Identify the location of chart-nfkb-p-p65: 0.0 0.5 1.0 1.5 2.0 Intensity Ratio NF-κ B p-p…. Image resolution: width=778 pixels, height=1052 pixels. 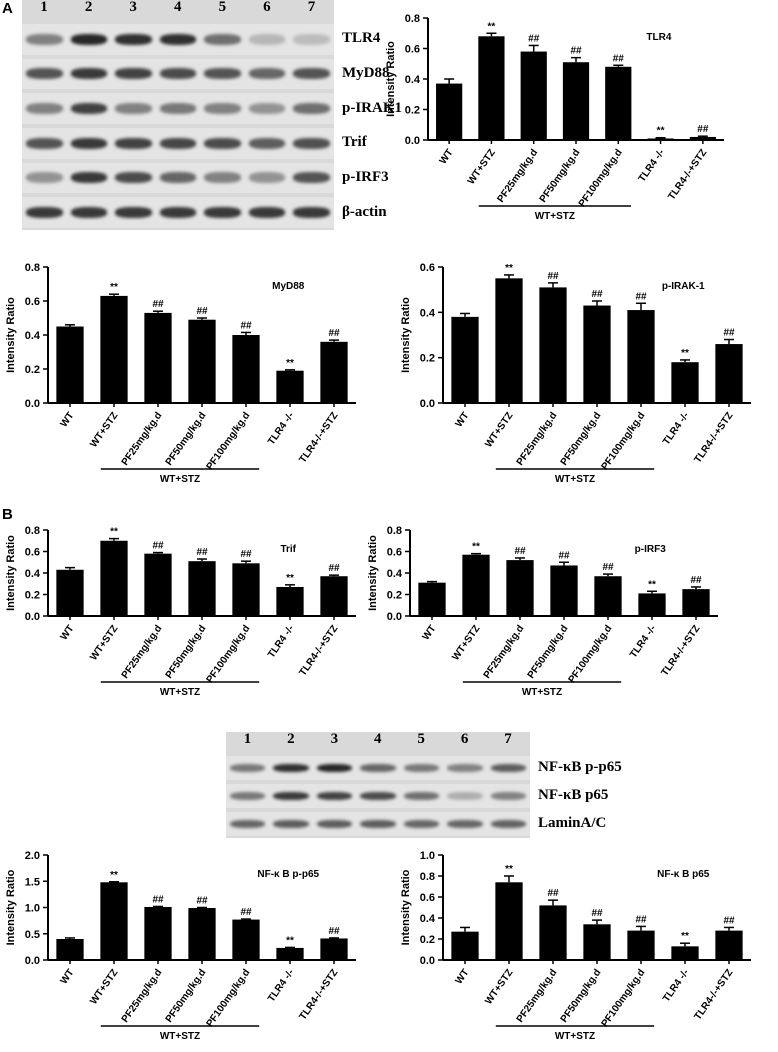
(180, 946).